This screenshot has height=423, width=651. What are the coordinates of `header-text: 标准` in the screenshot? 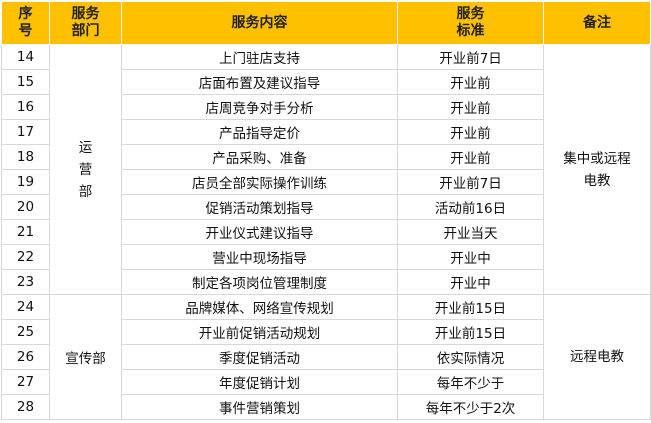 It's located at (470, 31).